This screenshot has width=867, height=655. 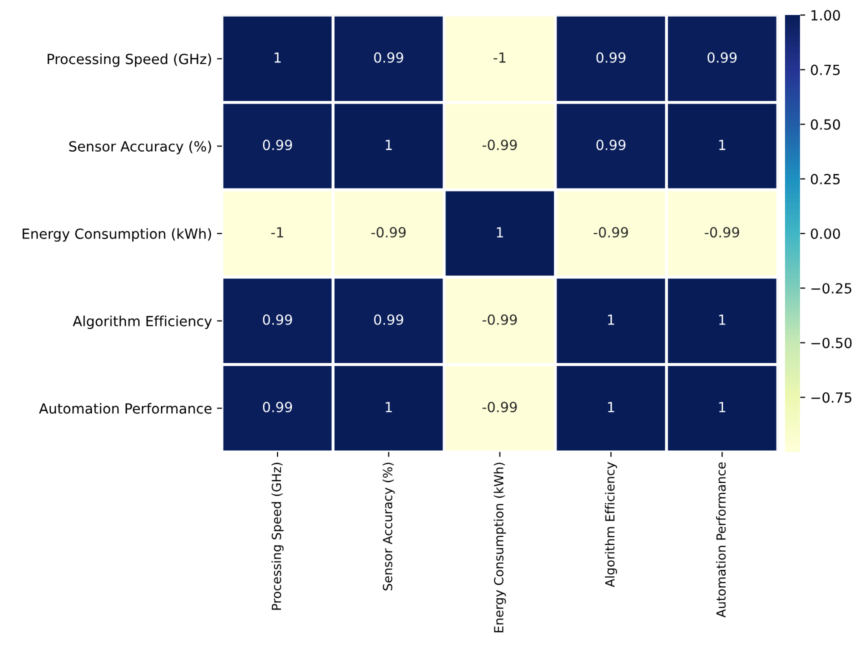 What do you see at coordinates (611, 525) in the screenshot?
I see `x-tick-label: Algorithm Efficiency` at bounding box center [611, 525].